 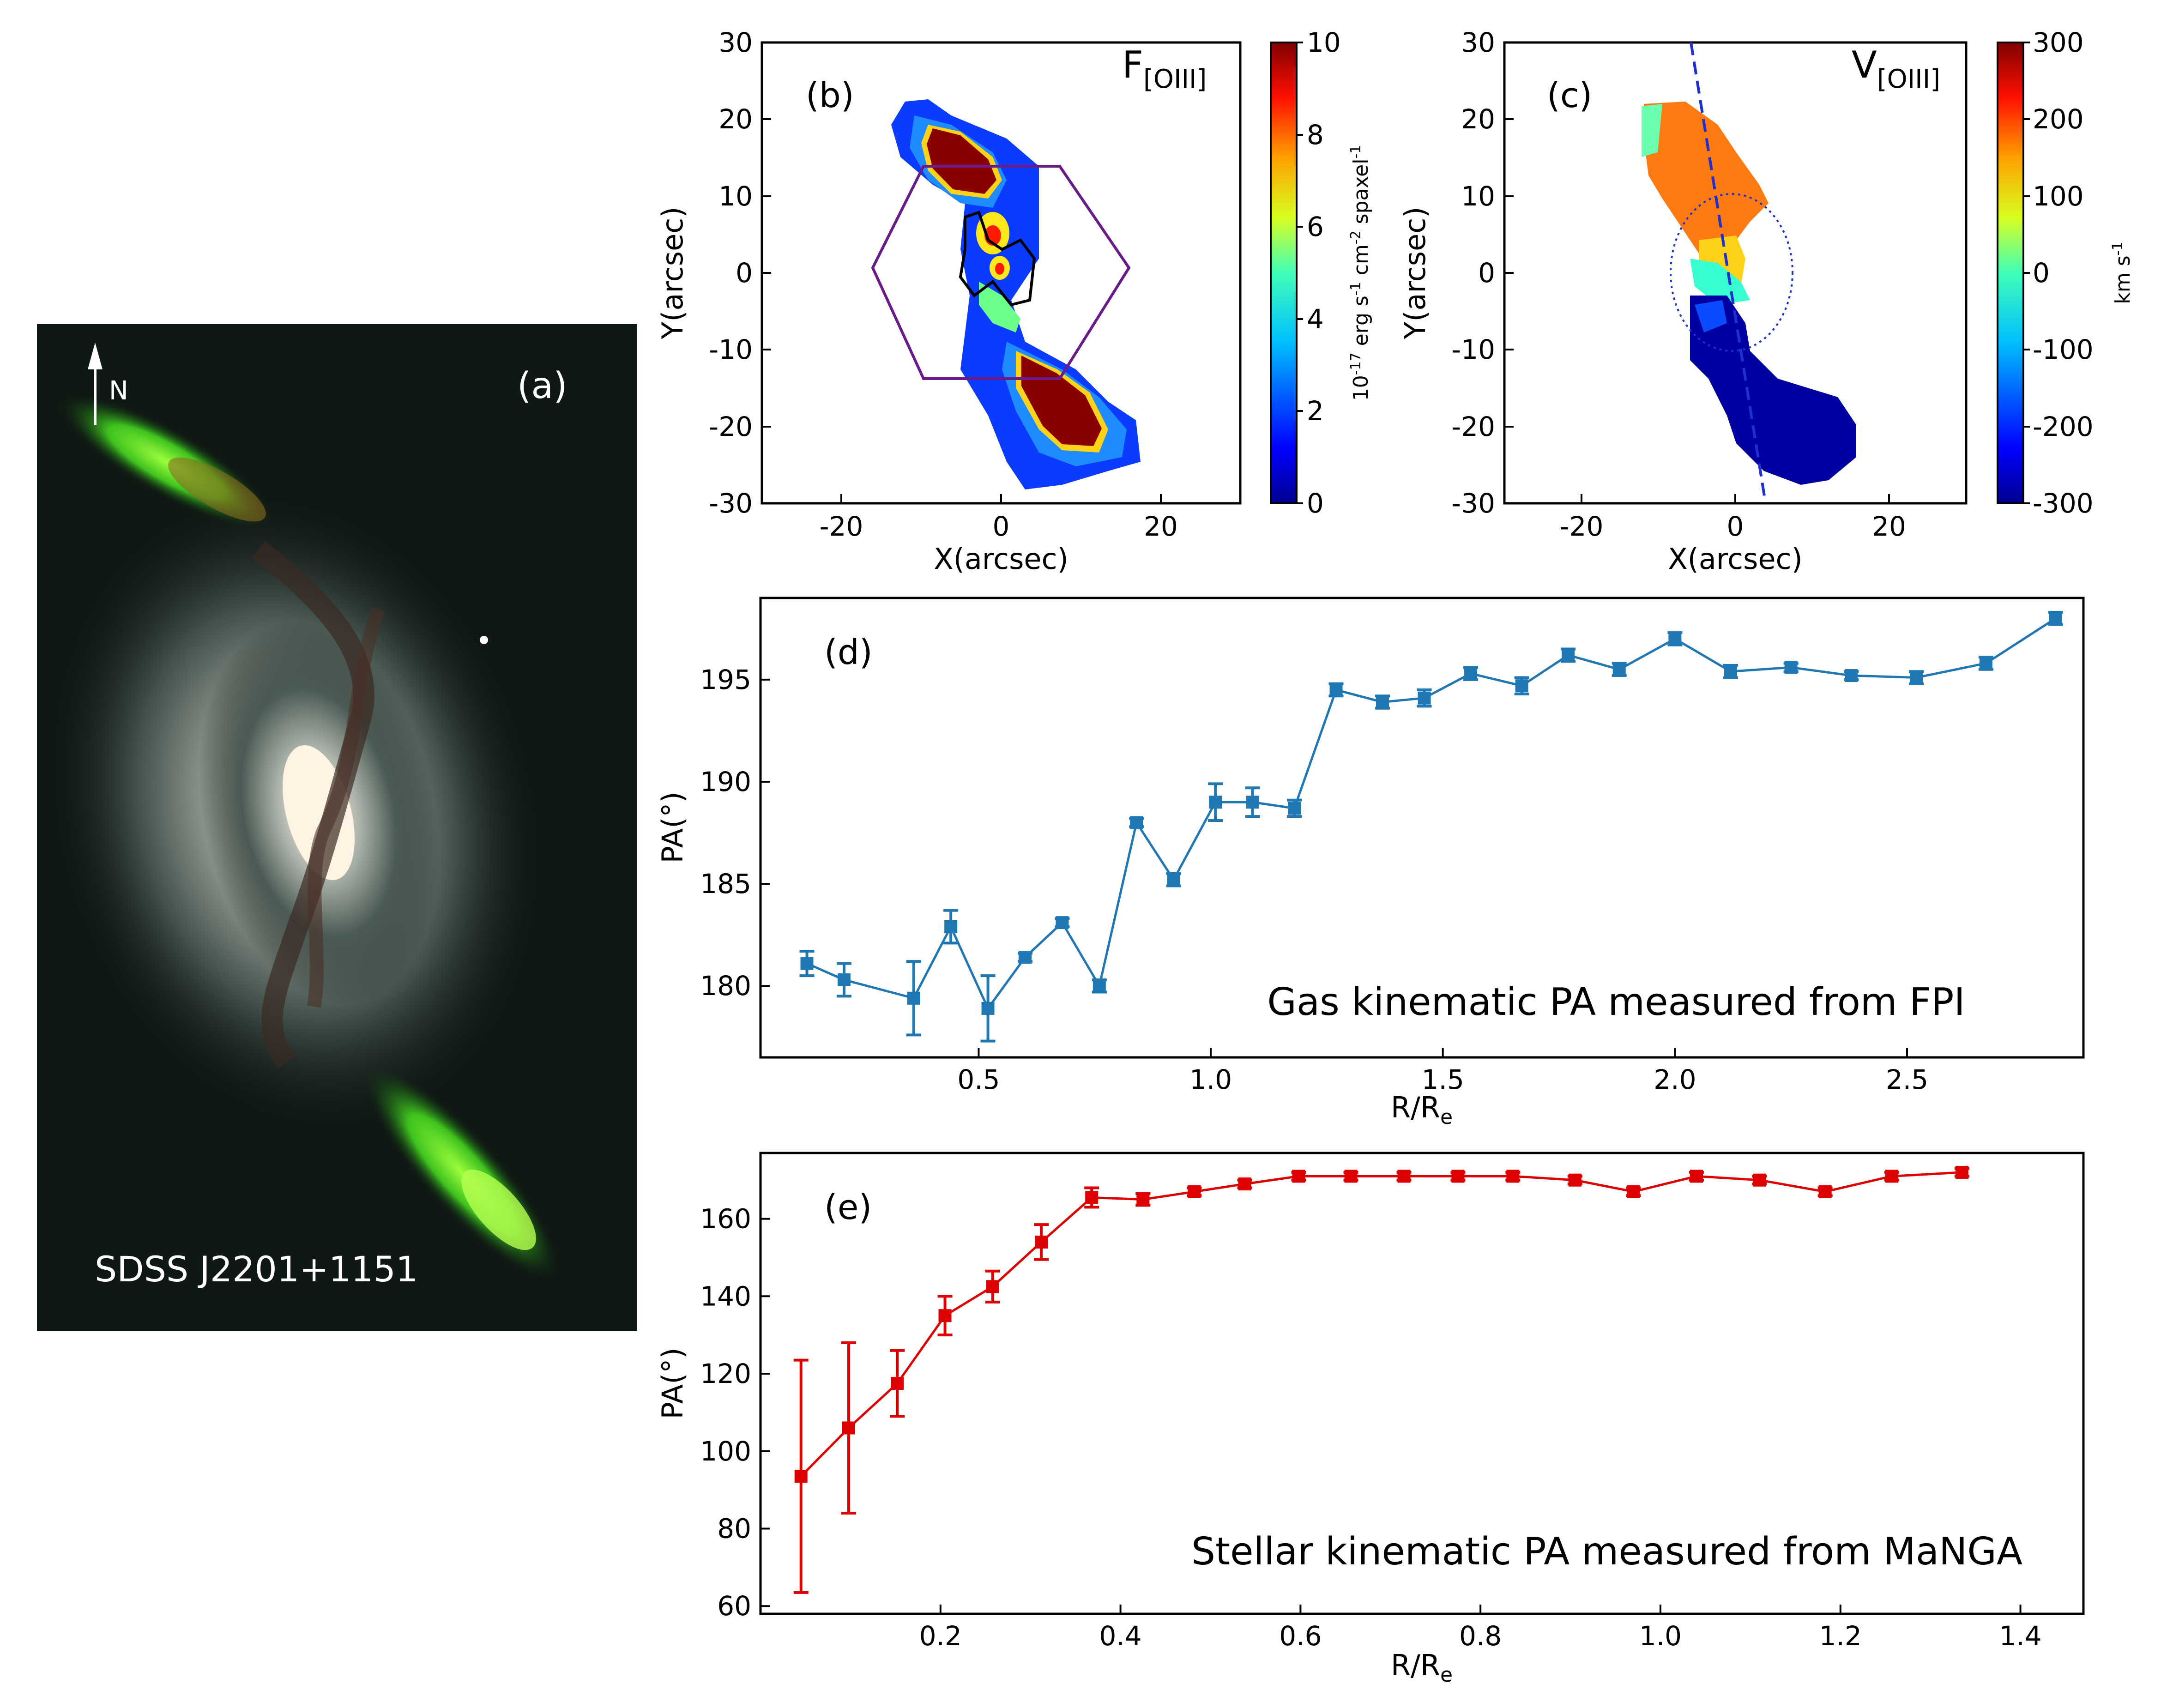 I want to click on y-tick-label: 185, so click(x=725, y=883).